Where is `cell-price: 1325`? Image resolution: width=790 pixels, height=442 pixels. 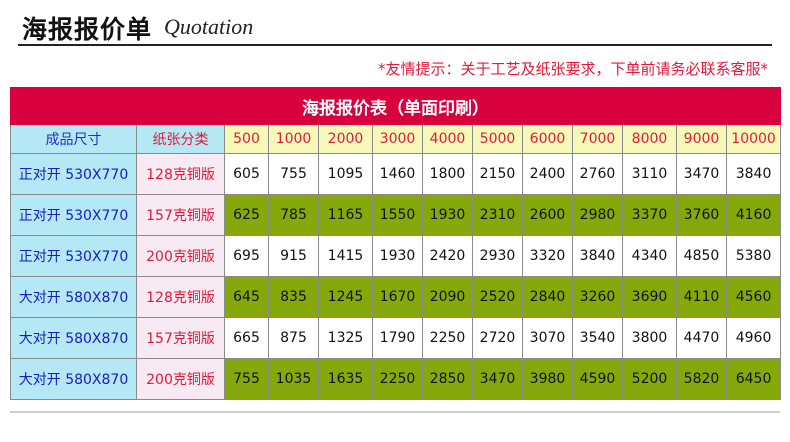 cell-price: 1325 is located at coordinates (345, 338).